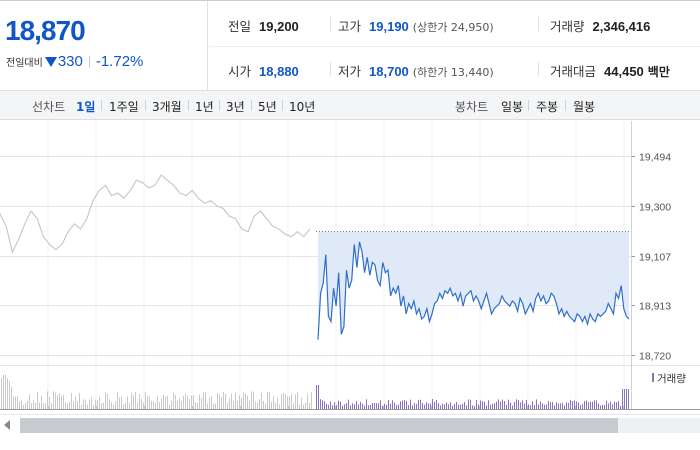 The width and height of the screenshot is (700, 450). What do you see at coordinates (70, 61) in the screenshot?
I see `change-value: 330` at bounding box center [70, 61].